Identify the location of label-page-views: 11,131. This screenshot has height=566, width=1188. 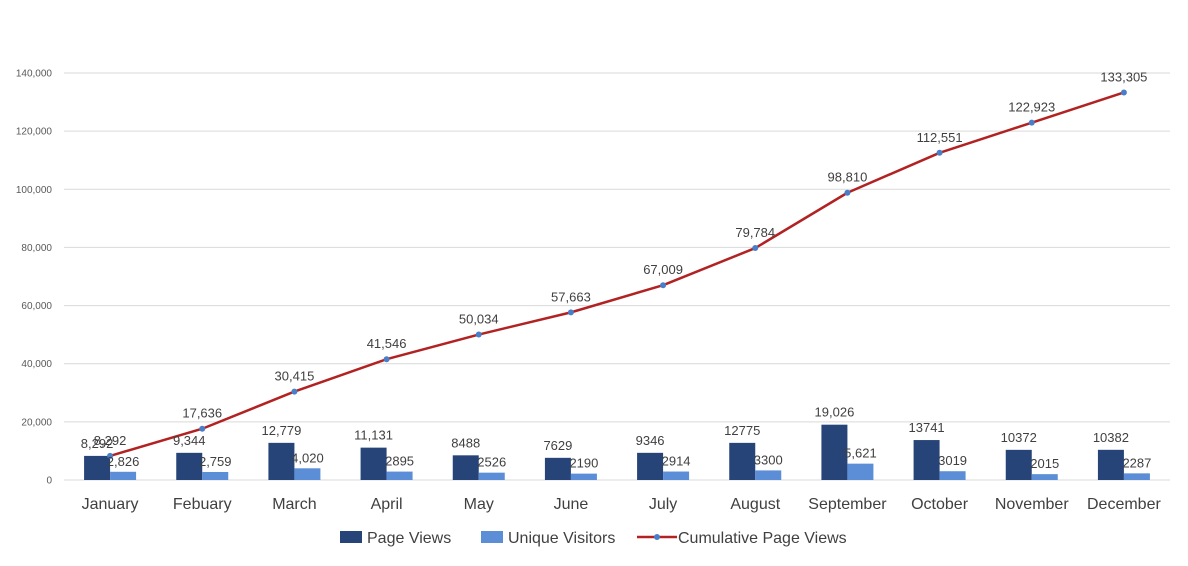
(373, 435).